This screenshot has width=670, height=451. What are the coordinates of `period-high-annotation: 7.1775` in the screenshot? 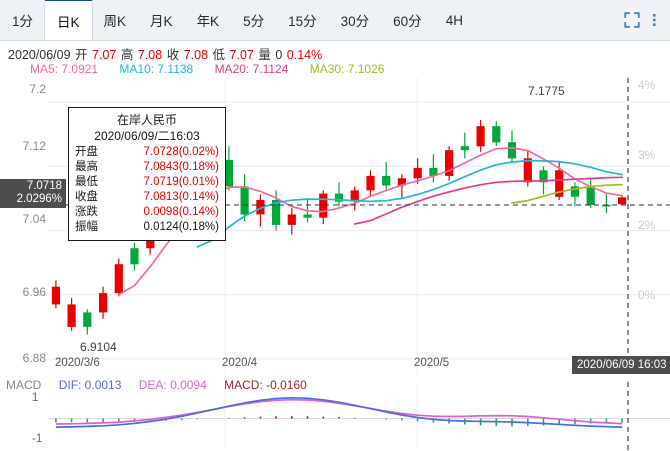 It's located at (546, 91).